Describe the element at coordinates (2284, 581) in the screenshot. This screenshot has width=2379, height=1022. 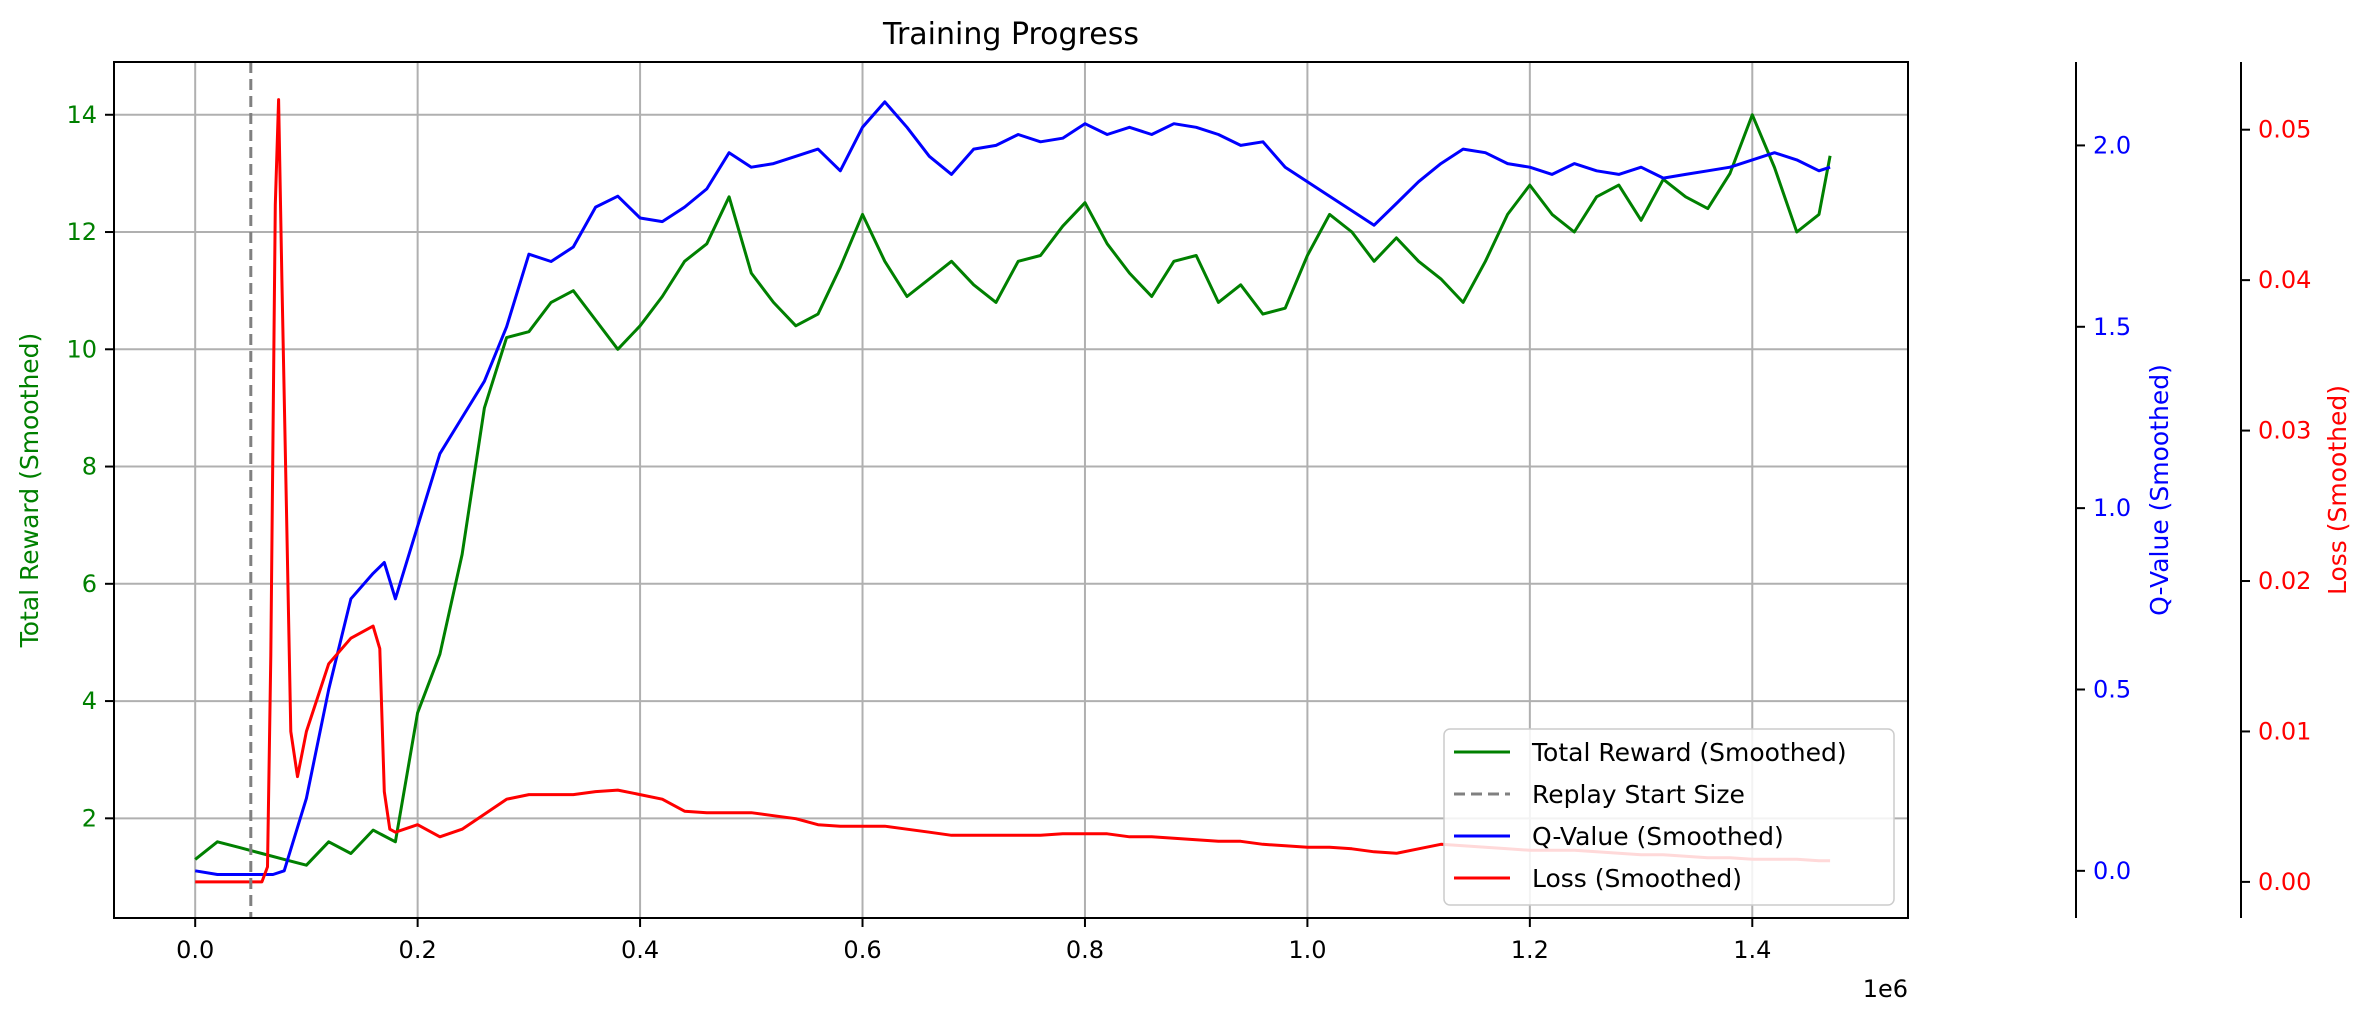
I see `loss-axis-tick-label: 0.02` at that location.